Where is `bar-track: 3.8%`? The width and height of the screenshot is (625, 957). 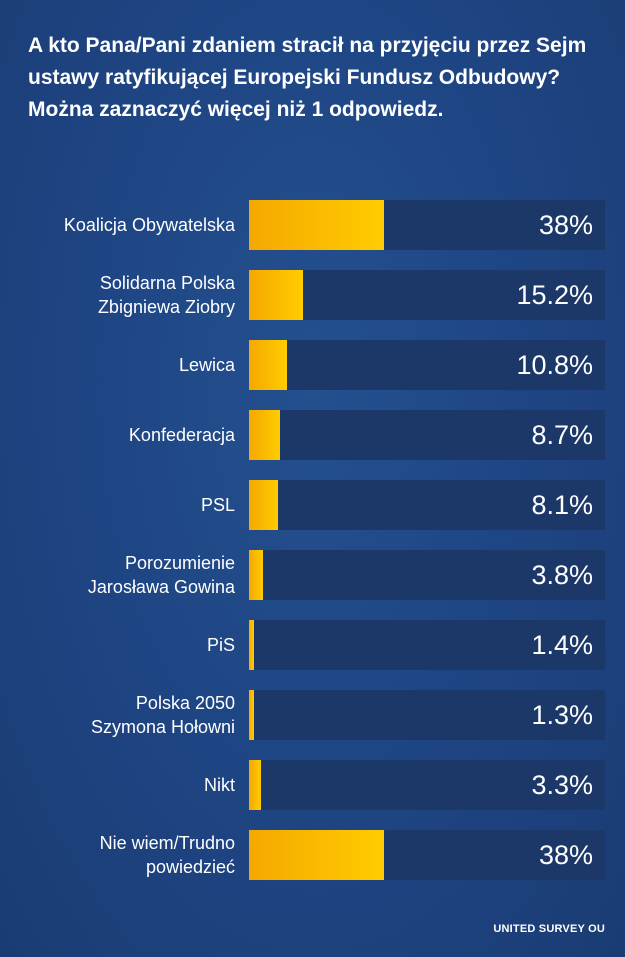
bar-track: 3.8% is located at coordinates (427, 575).